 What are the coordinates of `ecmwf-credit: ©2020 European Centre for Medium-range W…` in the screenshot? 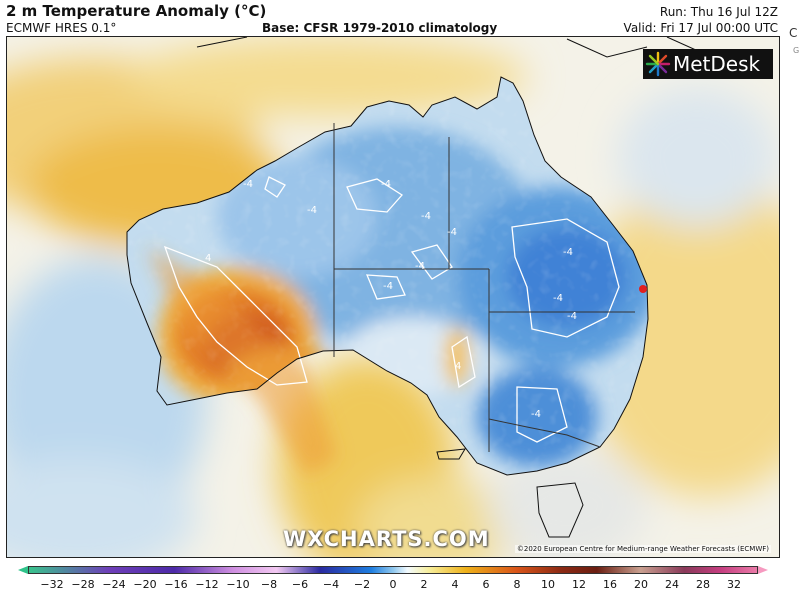 It's located at (642, 549).